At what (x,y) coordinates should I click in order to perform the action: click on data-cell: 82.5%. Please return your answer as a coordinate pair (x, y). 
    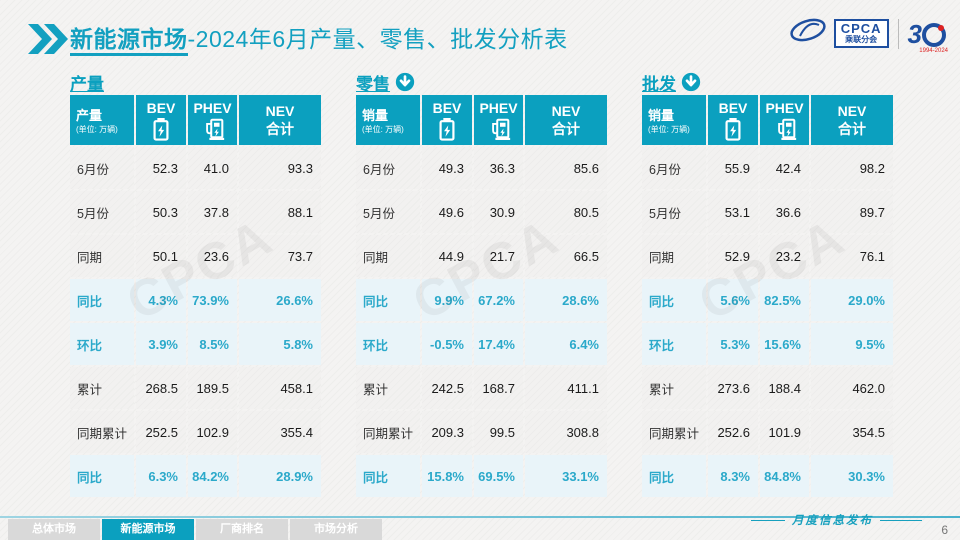
    Looking at the image, I should click on (784, 300).